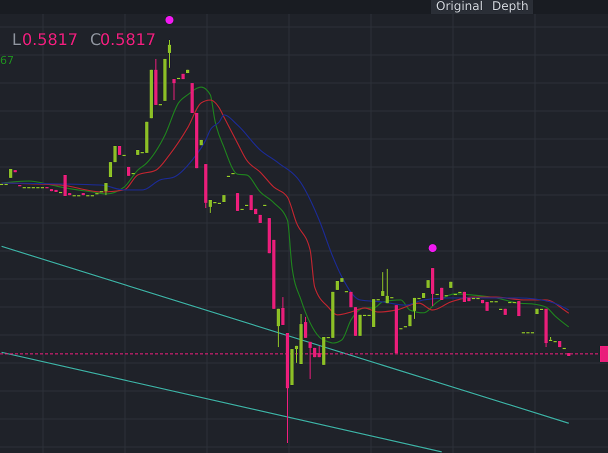 The image size is (608, 453). What do you see at coordinates (96, 39) in the screenshot?
I see `annotation: C` at bounding box center [96, 39].